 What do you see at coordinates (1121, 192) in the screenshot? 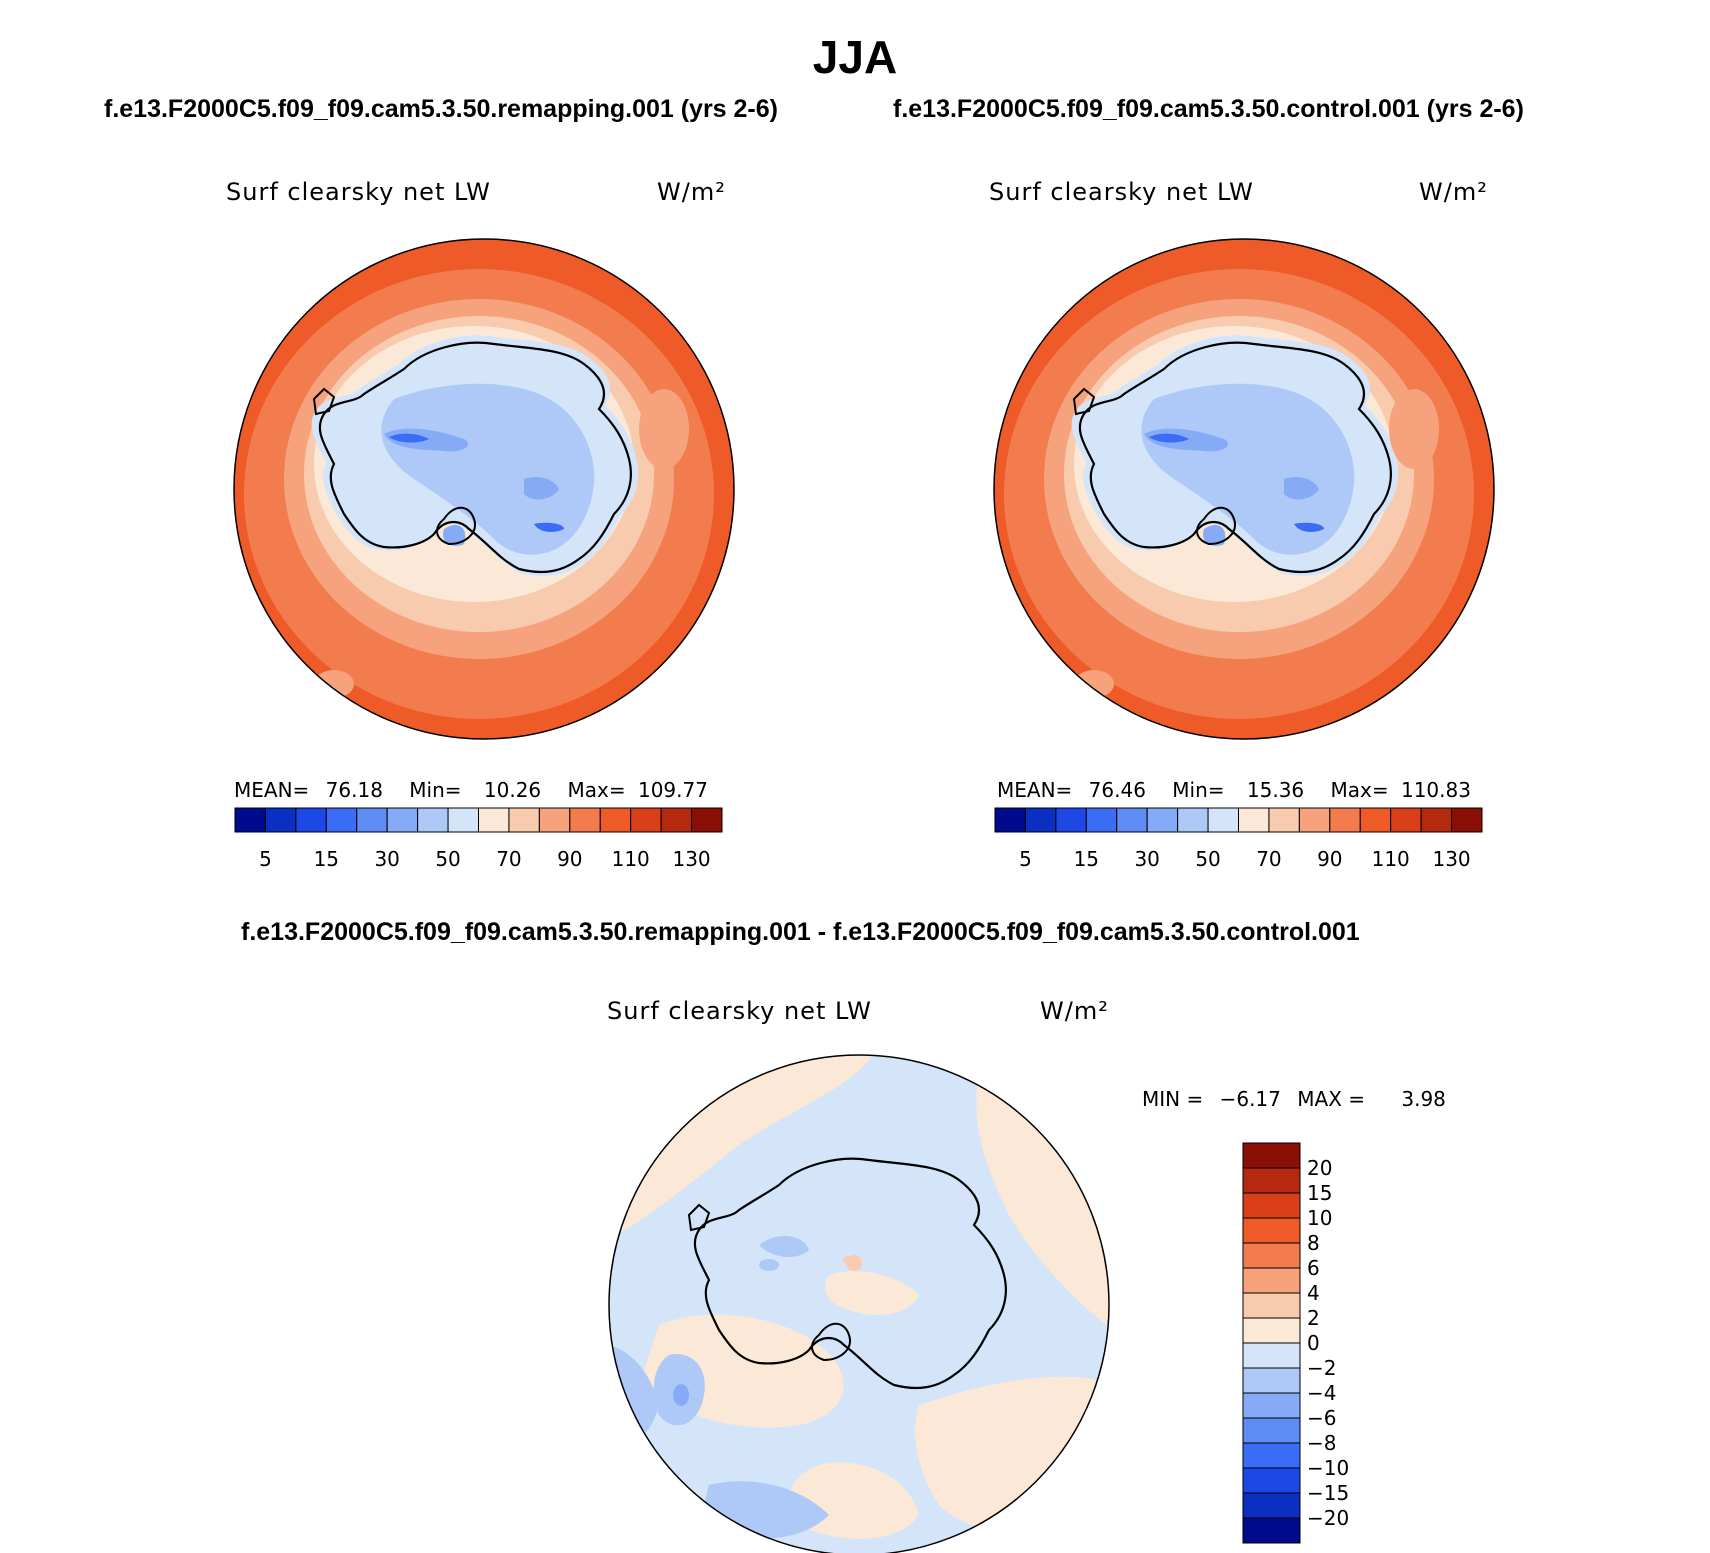
I see `panel2-variable-label: Surf clearsky net LW` at bounding box center [1121, 192].